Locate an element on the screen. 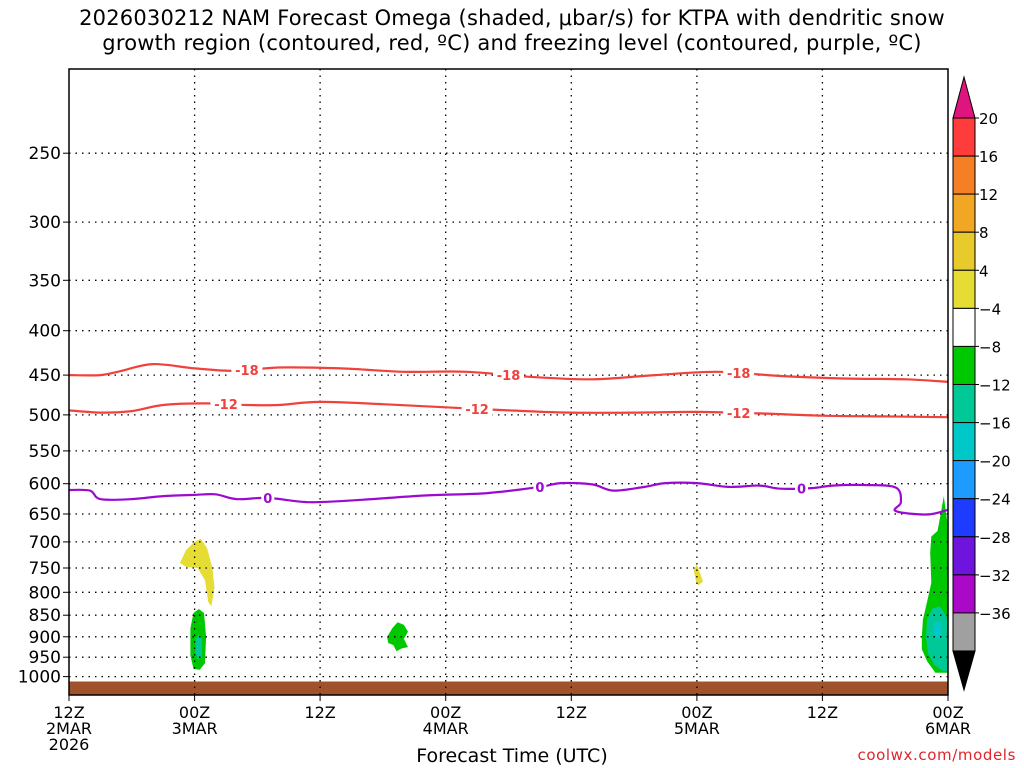 The height and width of the screenshot is (768, 1024). pressure-tick-label: 800 is located at coordinates (45, 593).